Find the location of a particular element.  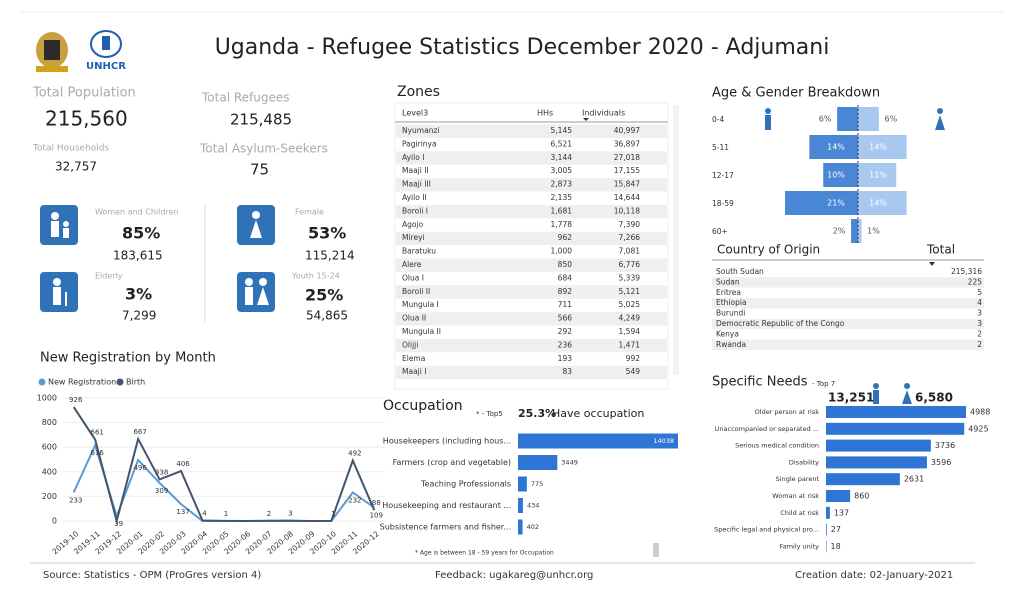

table-cell: 5 is located at coordinates (979, 292).